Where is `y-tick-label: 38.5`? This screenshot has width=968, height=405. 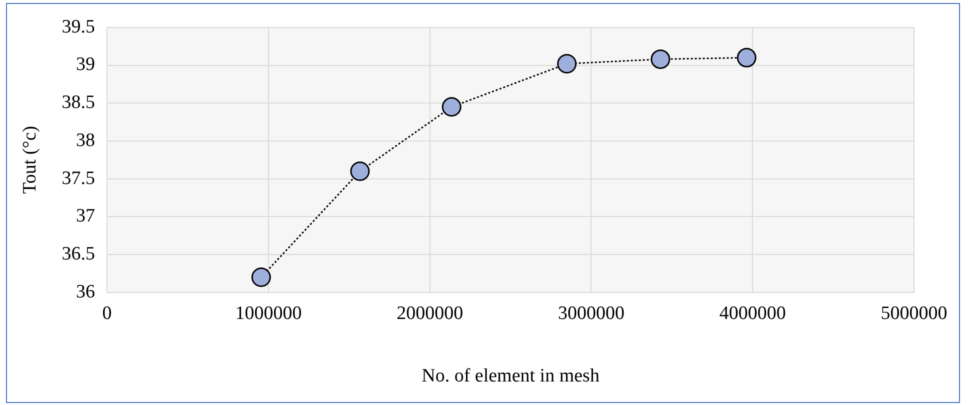 y-tick-label: 38.5 is located at coordinates (79, 103).